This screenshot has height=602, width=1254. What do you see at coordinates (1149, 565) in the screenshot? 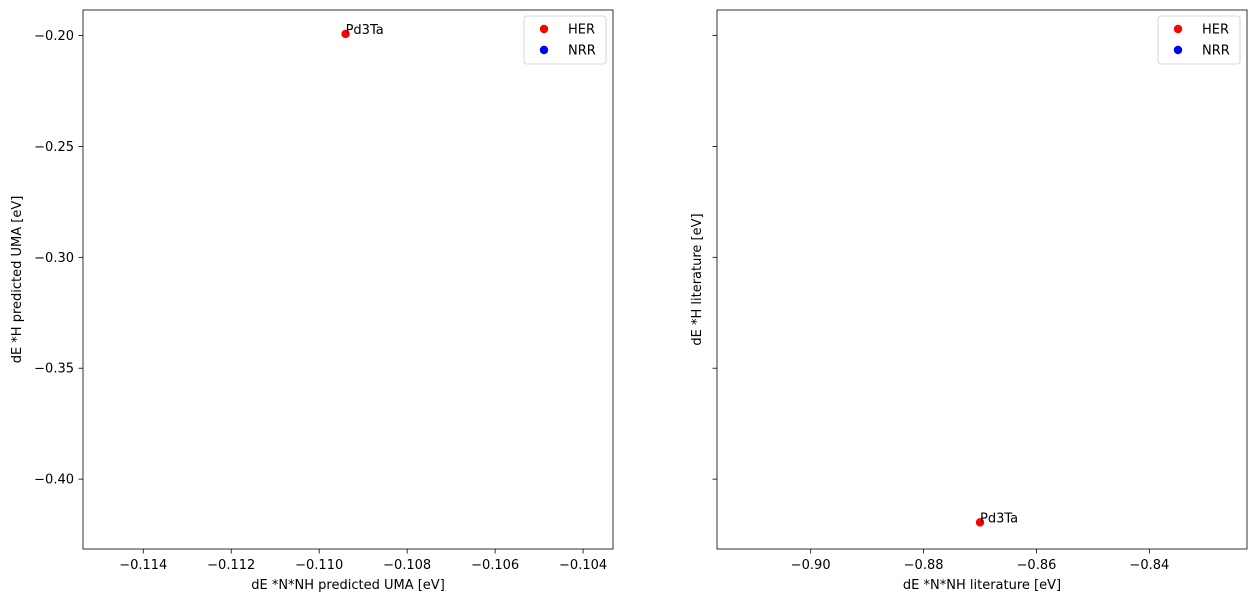
I see `x-tick-label: −0.84` at bounding box center [1149, 565].